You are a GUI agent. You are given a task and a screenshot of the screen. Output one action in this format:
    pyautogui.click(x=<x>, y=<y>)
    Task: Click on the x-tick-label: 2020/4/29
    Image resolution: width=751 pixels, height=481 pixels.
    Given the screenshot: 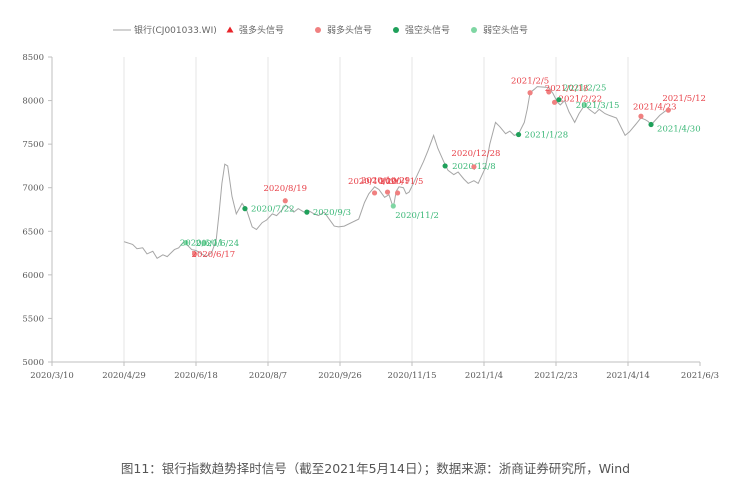 What is the action you would take?
    pyautogui.click(x=124, y=376)
    